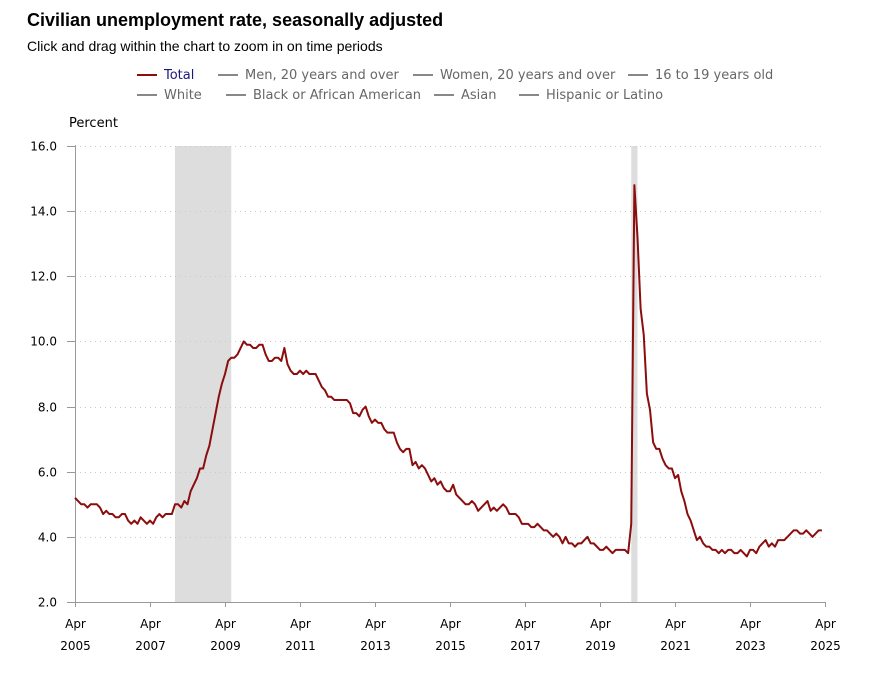  I want to click on x-tick-label-year: 2021, so click(675, 646).